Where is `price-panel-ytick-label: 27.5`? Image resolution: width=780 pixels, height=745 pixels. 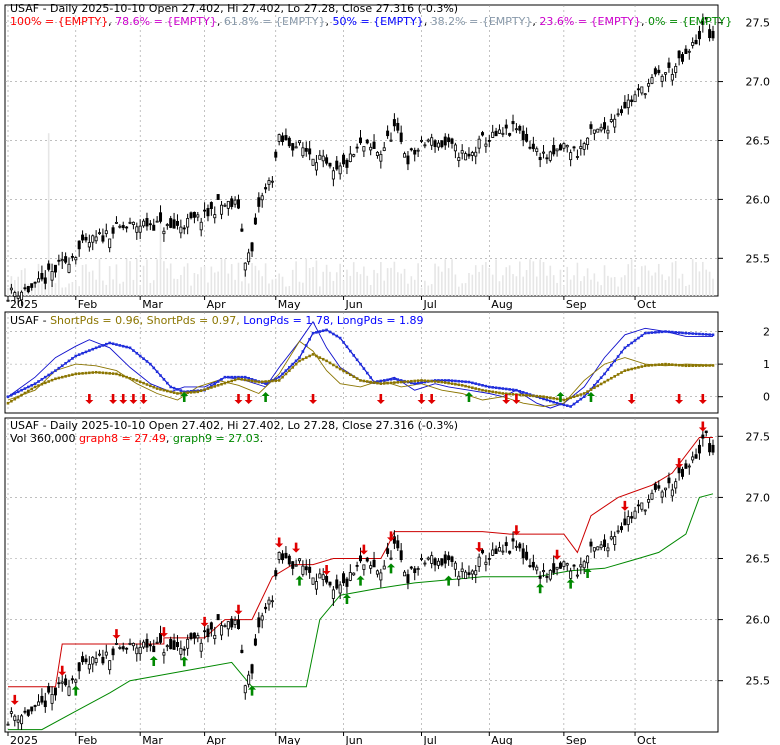 price-panel-ytick-label: 27.5 is located at coordinates (758, 23).